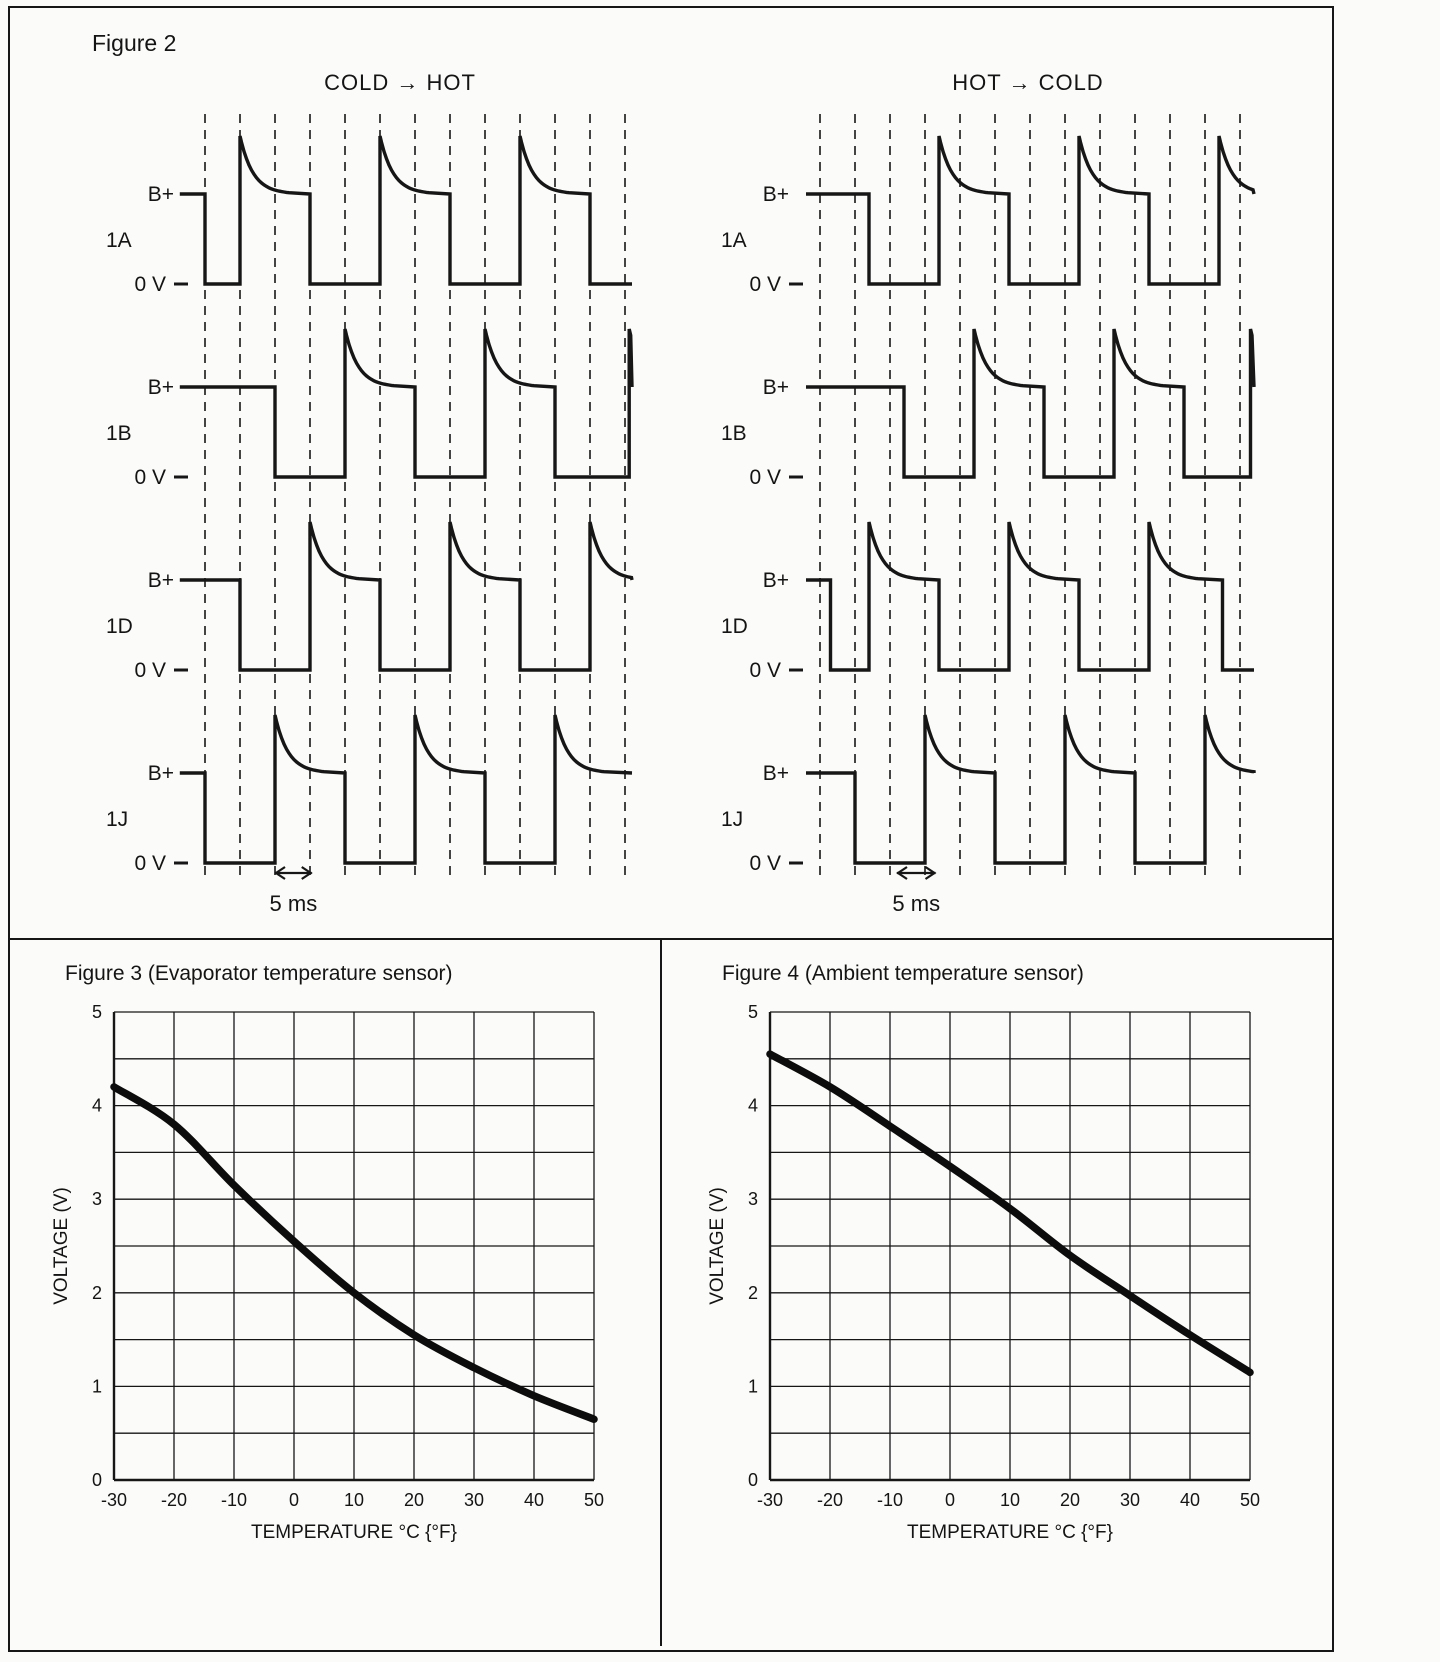 This screenshot has height=1662, width=1440. What do you see at coordinates (400, 82) in the screenshot?
I see `column-header-cold-to-hot: COLD → HOT` at bounding box center [400, 82].